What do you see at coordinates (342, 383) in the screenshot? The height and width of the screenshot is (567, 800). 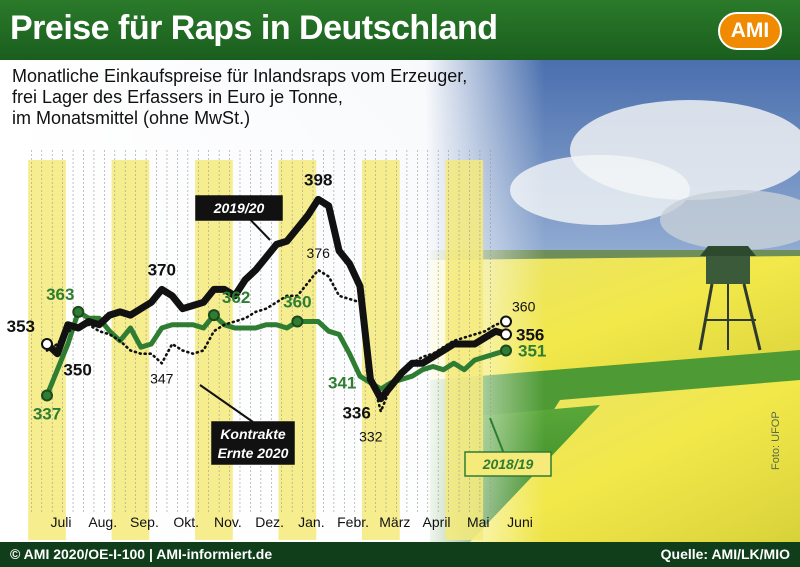 I see `value-label-14: 341` at bounding box center [342, 383].